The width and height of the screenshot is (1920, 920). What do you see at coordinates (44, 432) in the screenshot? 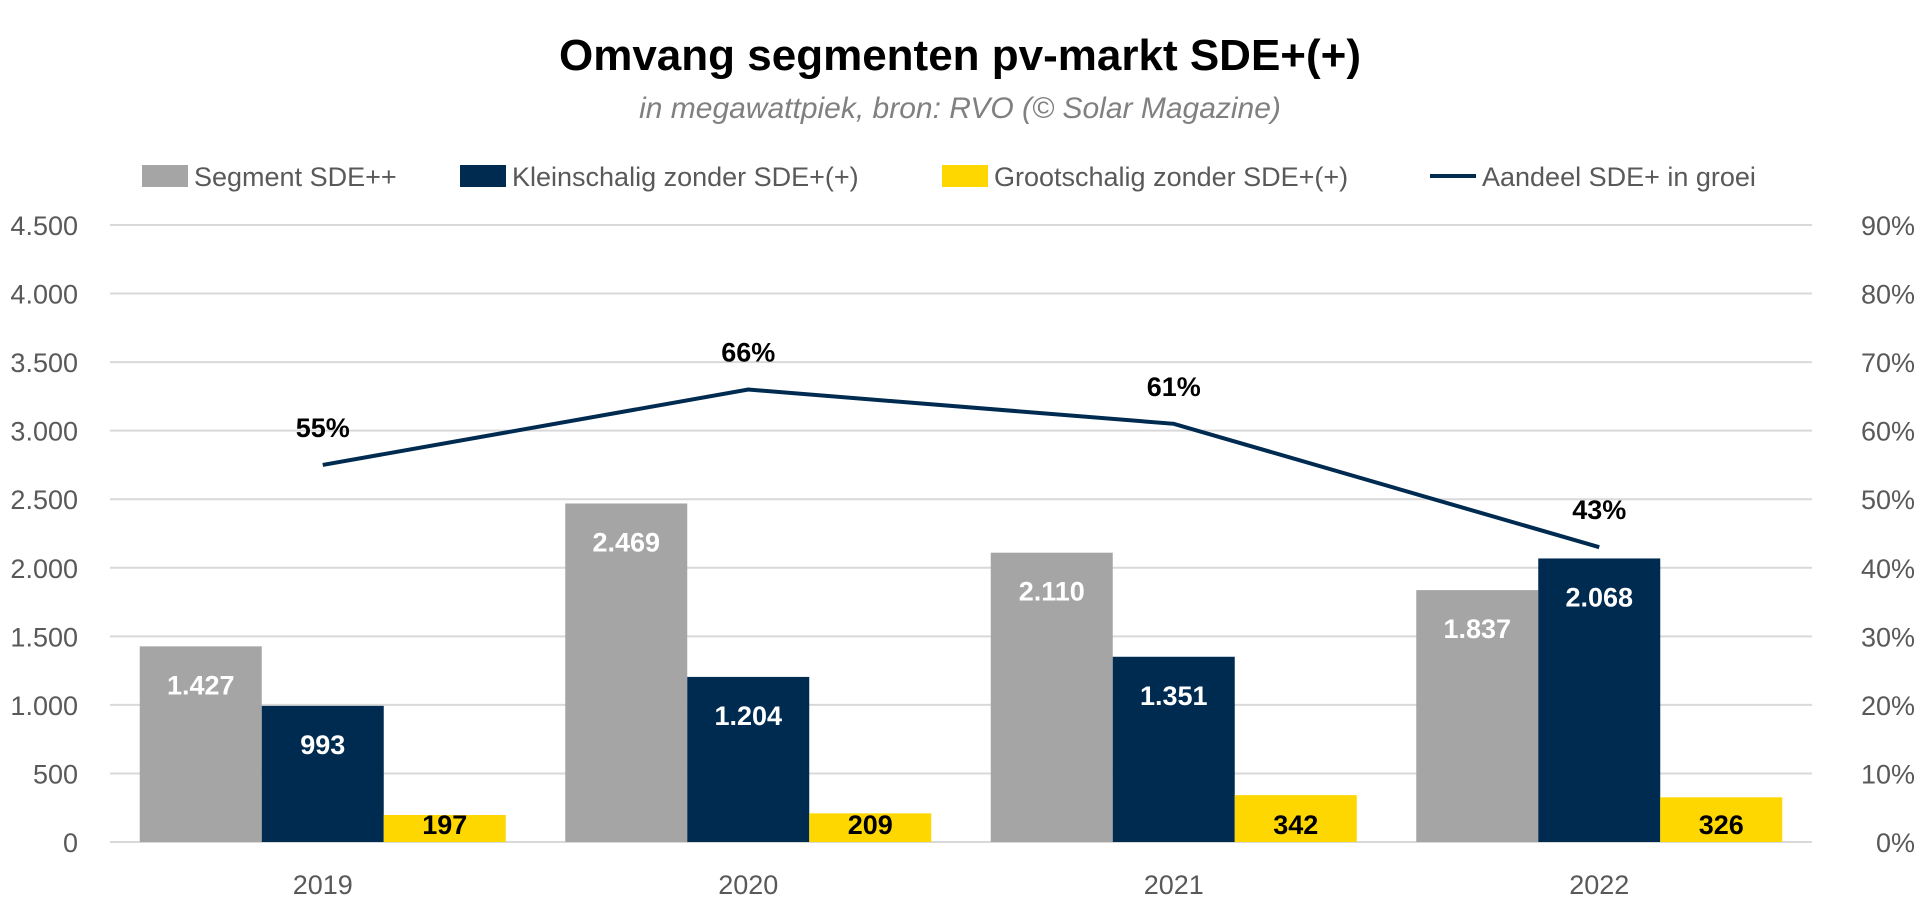
I see `y-tick-label: 3.000` at bounding box center [44, 432].